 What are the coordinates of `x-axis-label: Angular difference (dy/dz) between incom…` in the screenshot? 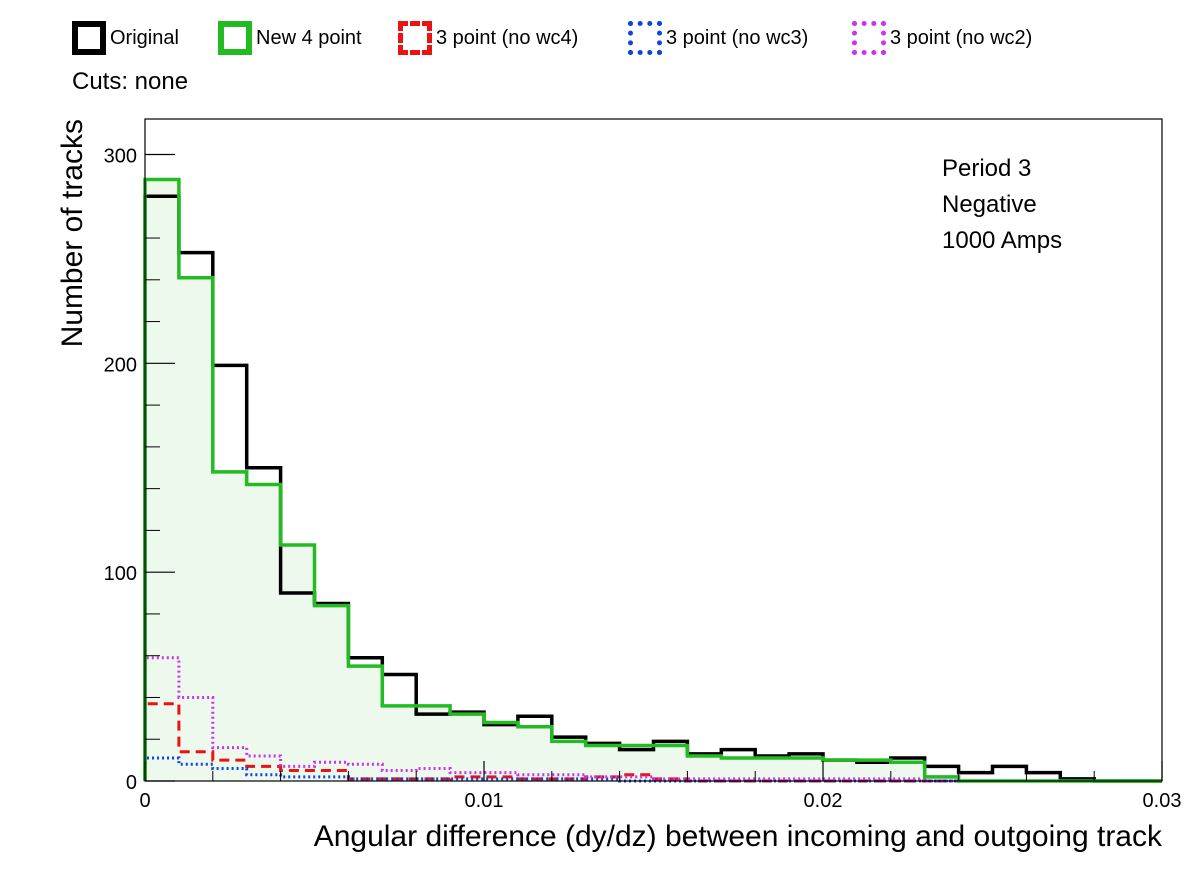 It's located at (738, 836).